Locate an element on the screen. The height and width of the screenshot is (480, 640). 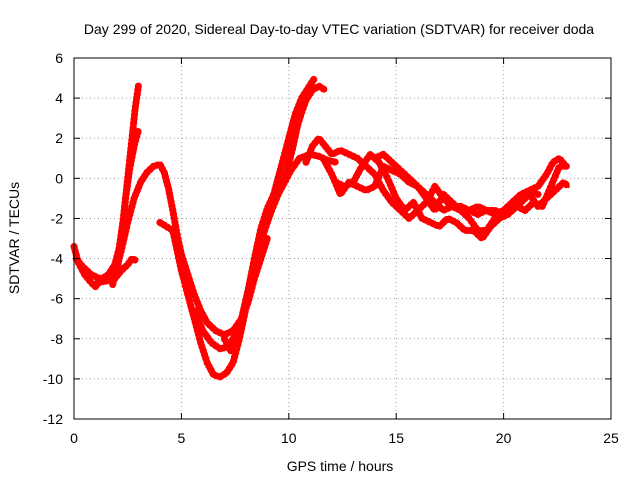
y-tick-label: -6 is located at coordinates (57, 299).